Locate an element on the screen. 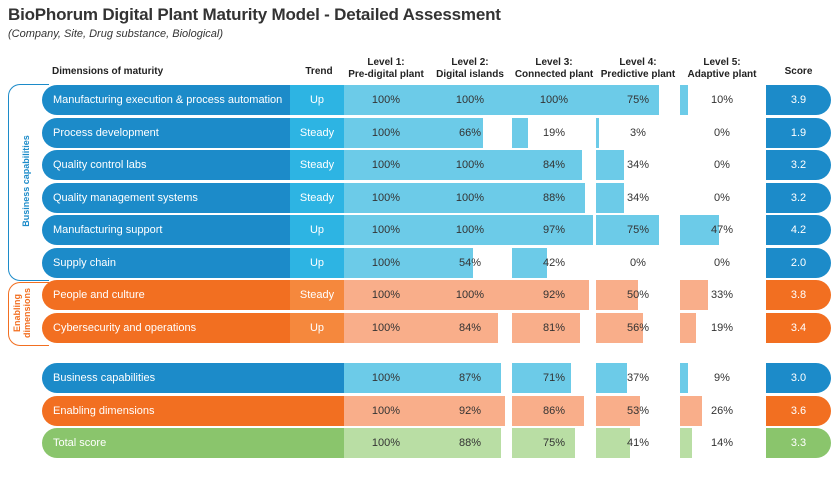  level-3-value: 97% is located at coordinates (554, 230).